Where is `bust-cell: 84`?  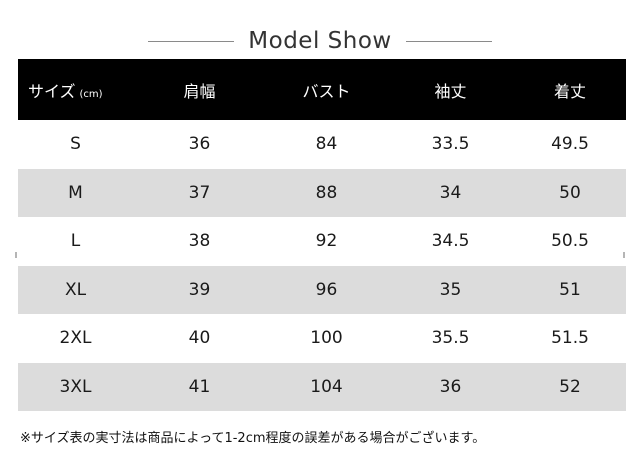
bust-cell: 84 is located at coordinates (326, 144).